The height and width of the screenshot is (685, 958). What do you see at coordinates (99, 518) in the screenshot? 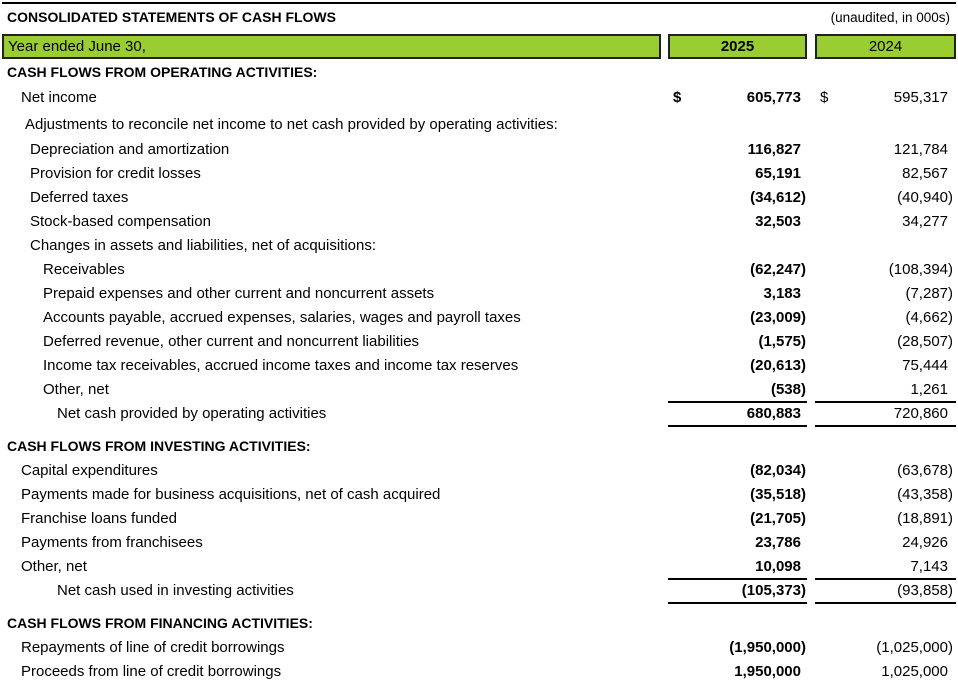
I see `row-label: Franchise loans funded` at bounding box center [99, 518].